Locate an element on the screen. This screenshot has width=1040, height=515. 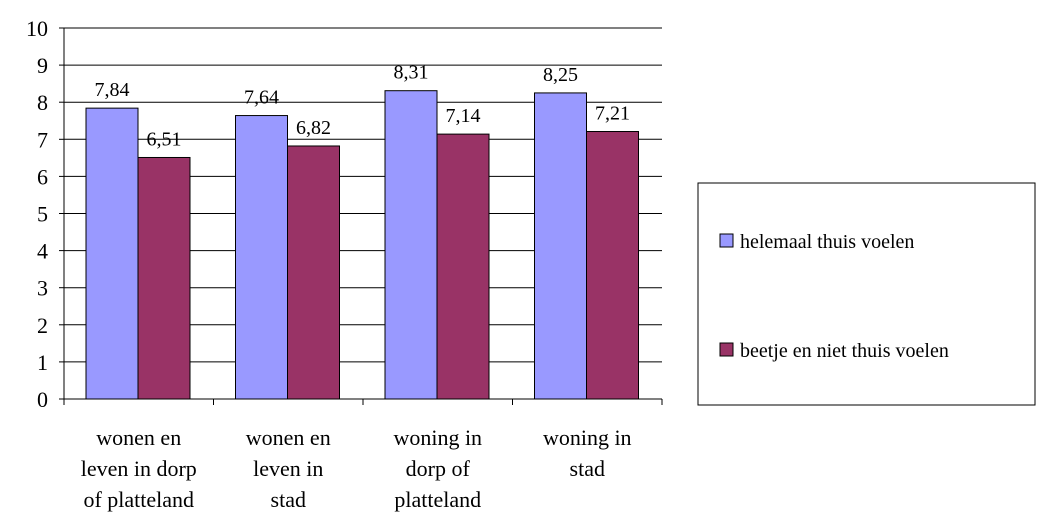
x-category-label: leven in is located at coordinates (288, 468).